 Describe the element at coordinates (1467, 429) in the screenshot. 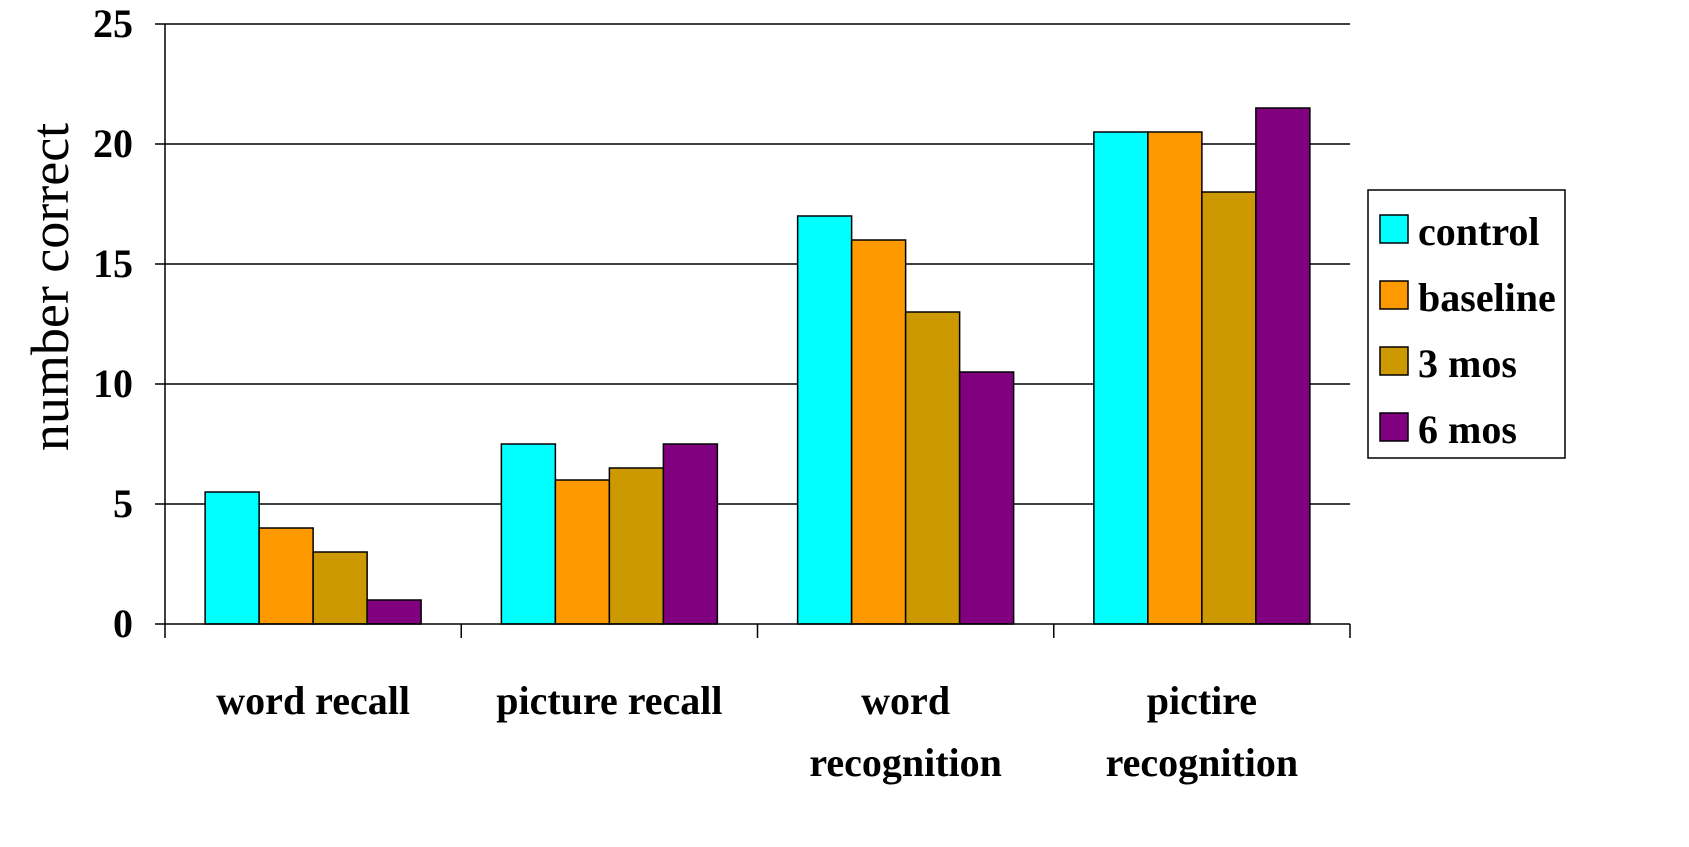

I see `legend-label-6-mos: 6 mos` at that location.